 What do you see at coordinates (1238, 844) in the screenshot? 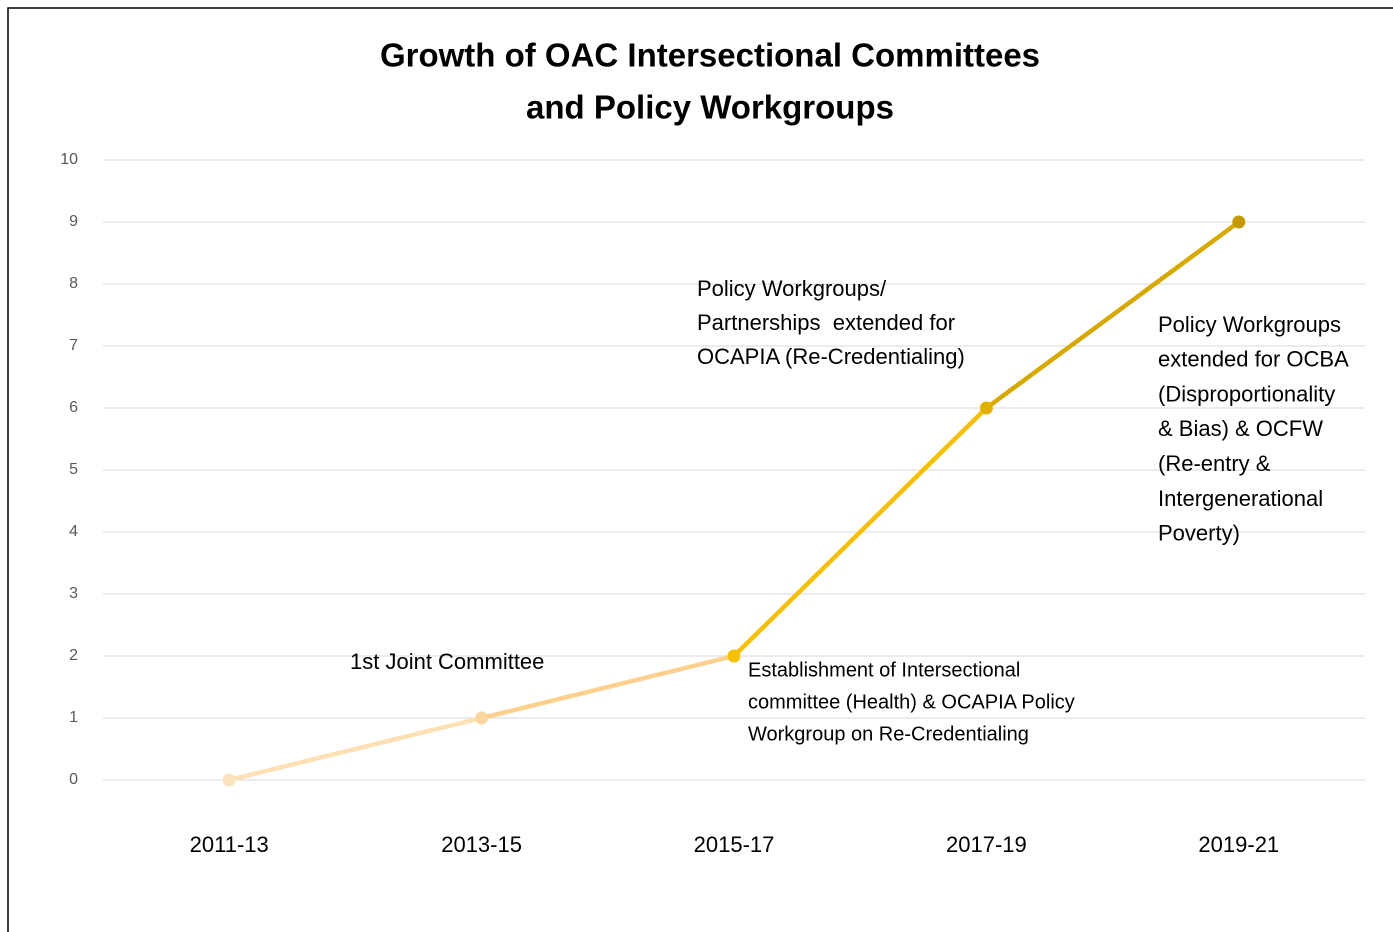
I see `x-tick-label: 2019-21` at bounding box center [1238, 844].